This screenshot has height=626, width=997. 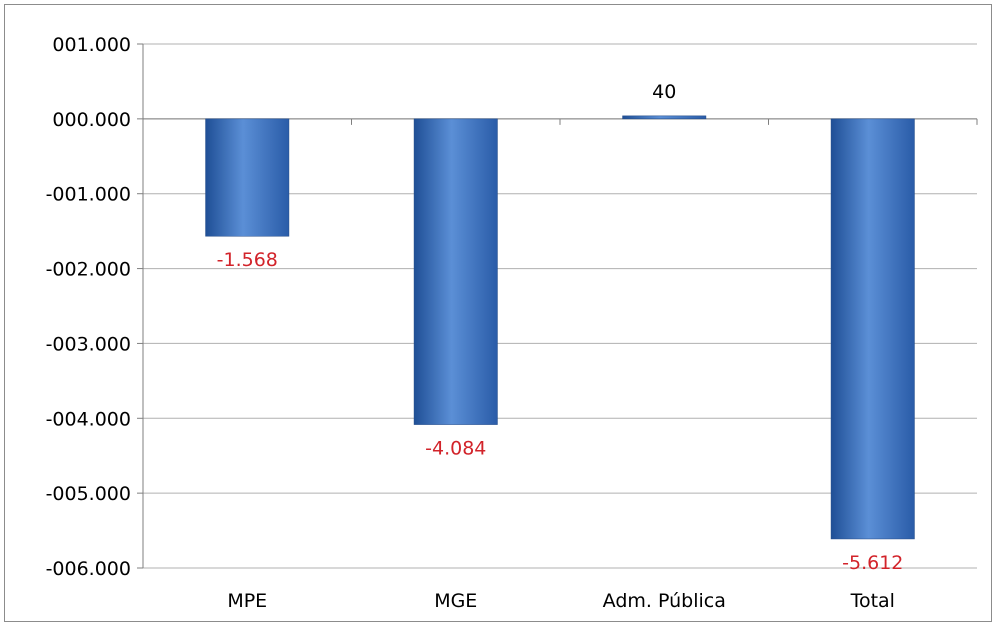 What do you see at coordinates (91, 120) in the screenshot?
I see `y-tick-label: 000.000` at bounding box center [91, 120].